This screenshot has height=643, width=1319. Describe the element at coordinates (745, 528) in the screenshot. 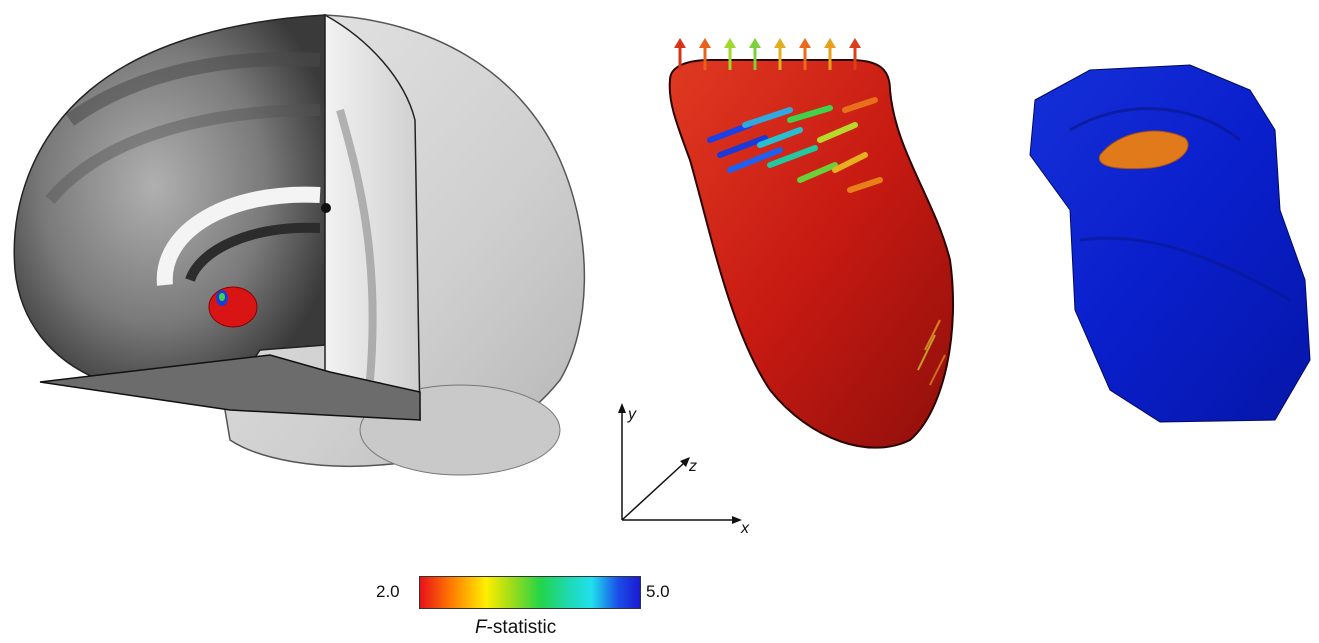

I see `x-axis-label: x` at that location.